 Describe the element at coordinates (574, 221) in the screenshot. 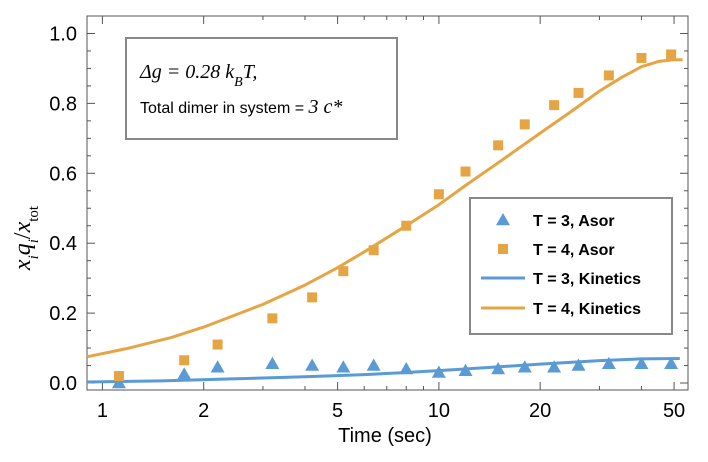

I see `legend-label: T = 3, Asor` at that location.